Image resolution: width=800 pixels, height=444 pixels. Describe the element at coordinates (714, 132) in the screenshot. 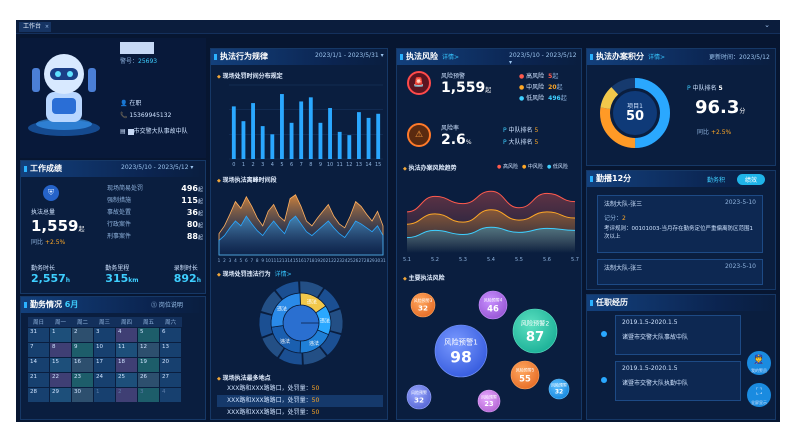

I see `score-compare: 同比 +2.5%` at that location.